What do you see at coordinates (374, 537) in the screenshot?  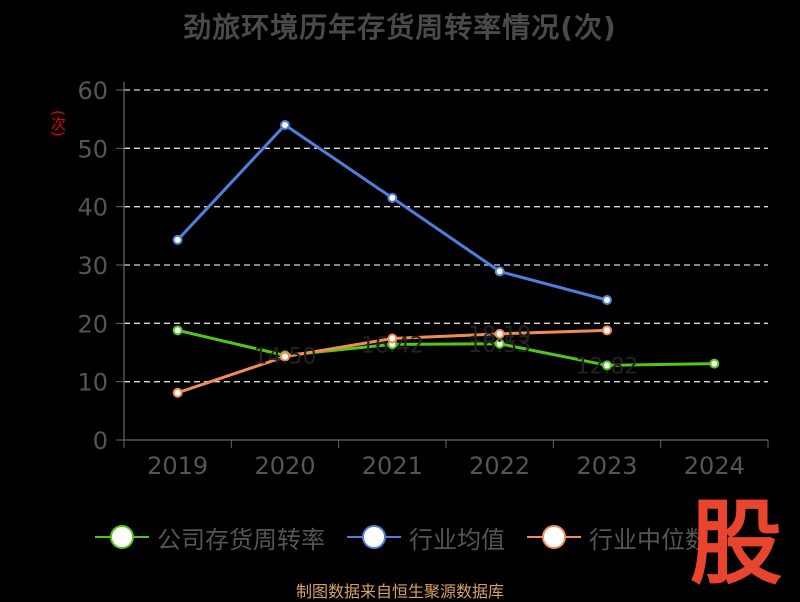 I see `legend-swatch-industry-mean` at bounding box center [374, 537].